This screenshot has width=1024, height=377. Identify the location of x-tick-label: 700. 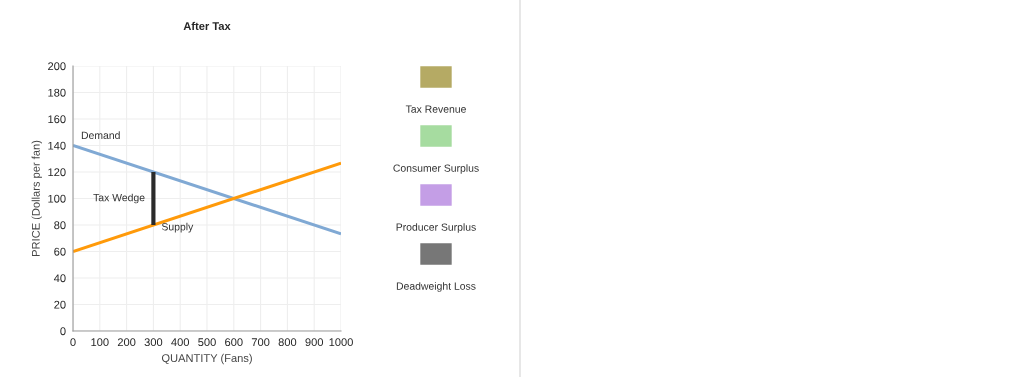
(260, 342).